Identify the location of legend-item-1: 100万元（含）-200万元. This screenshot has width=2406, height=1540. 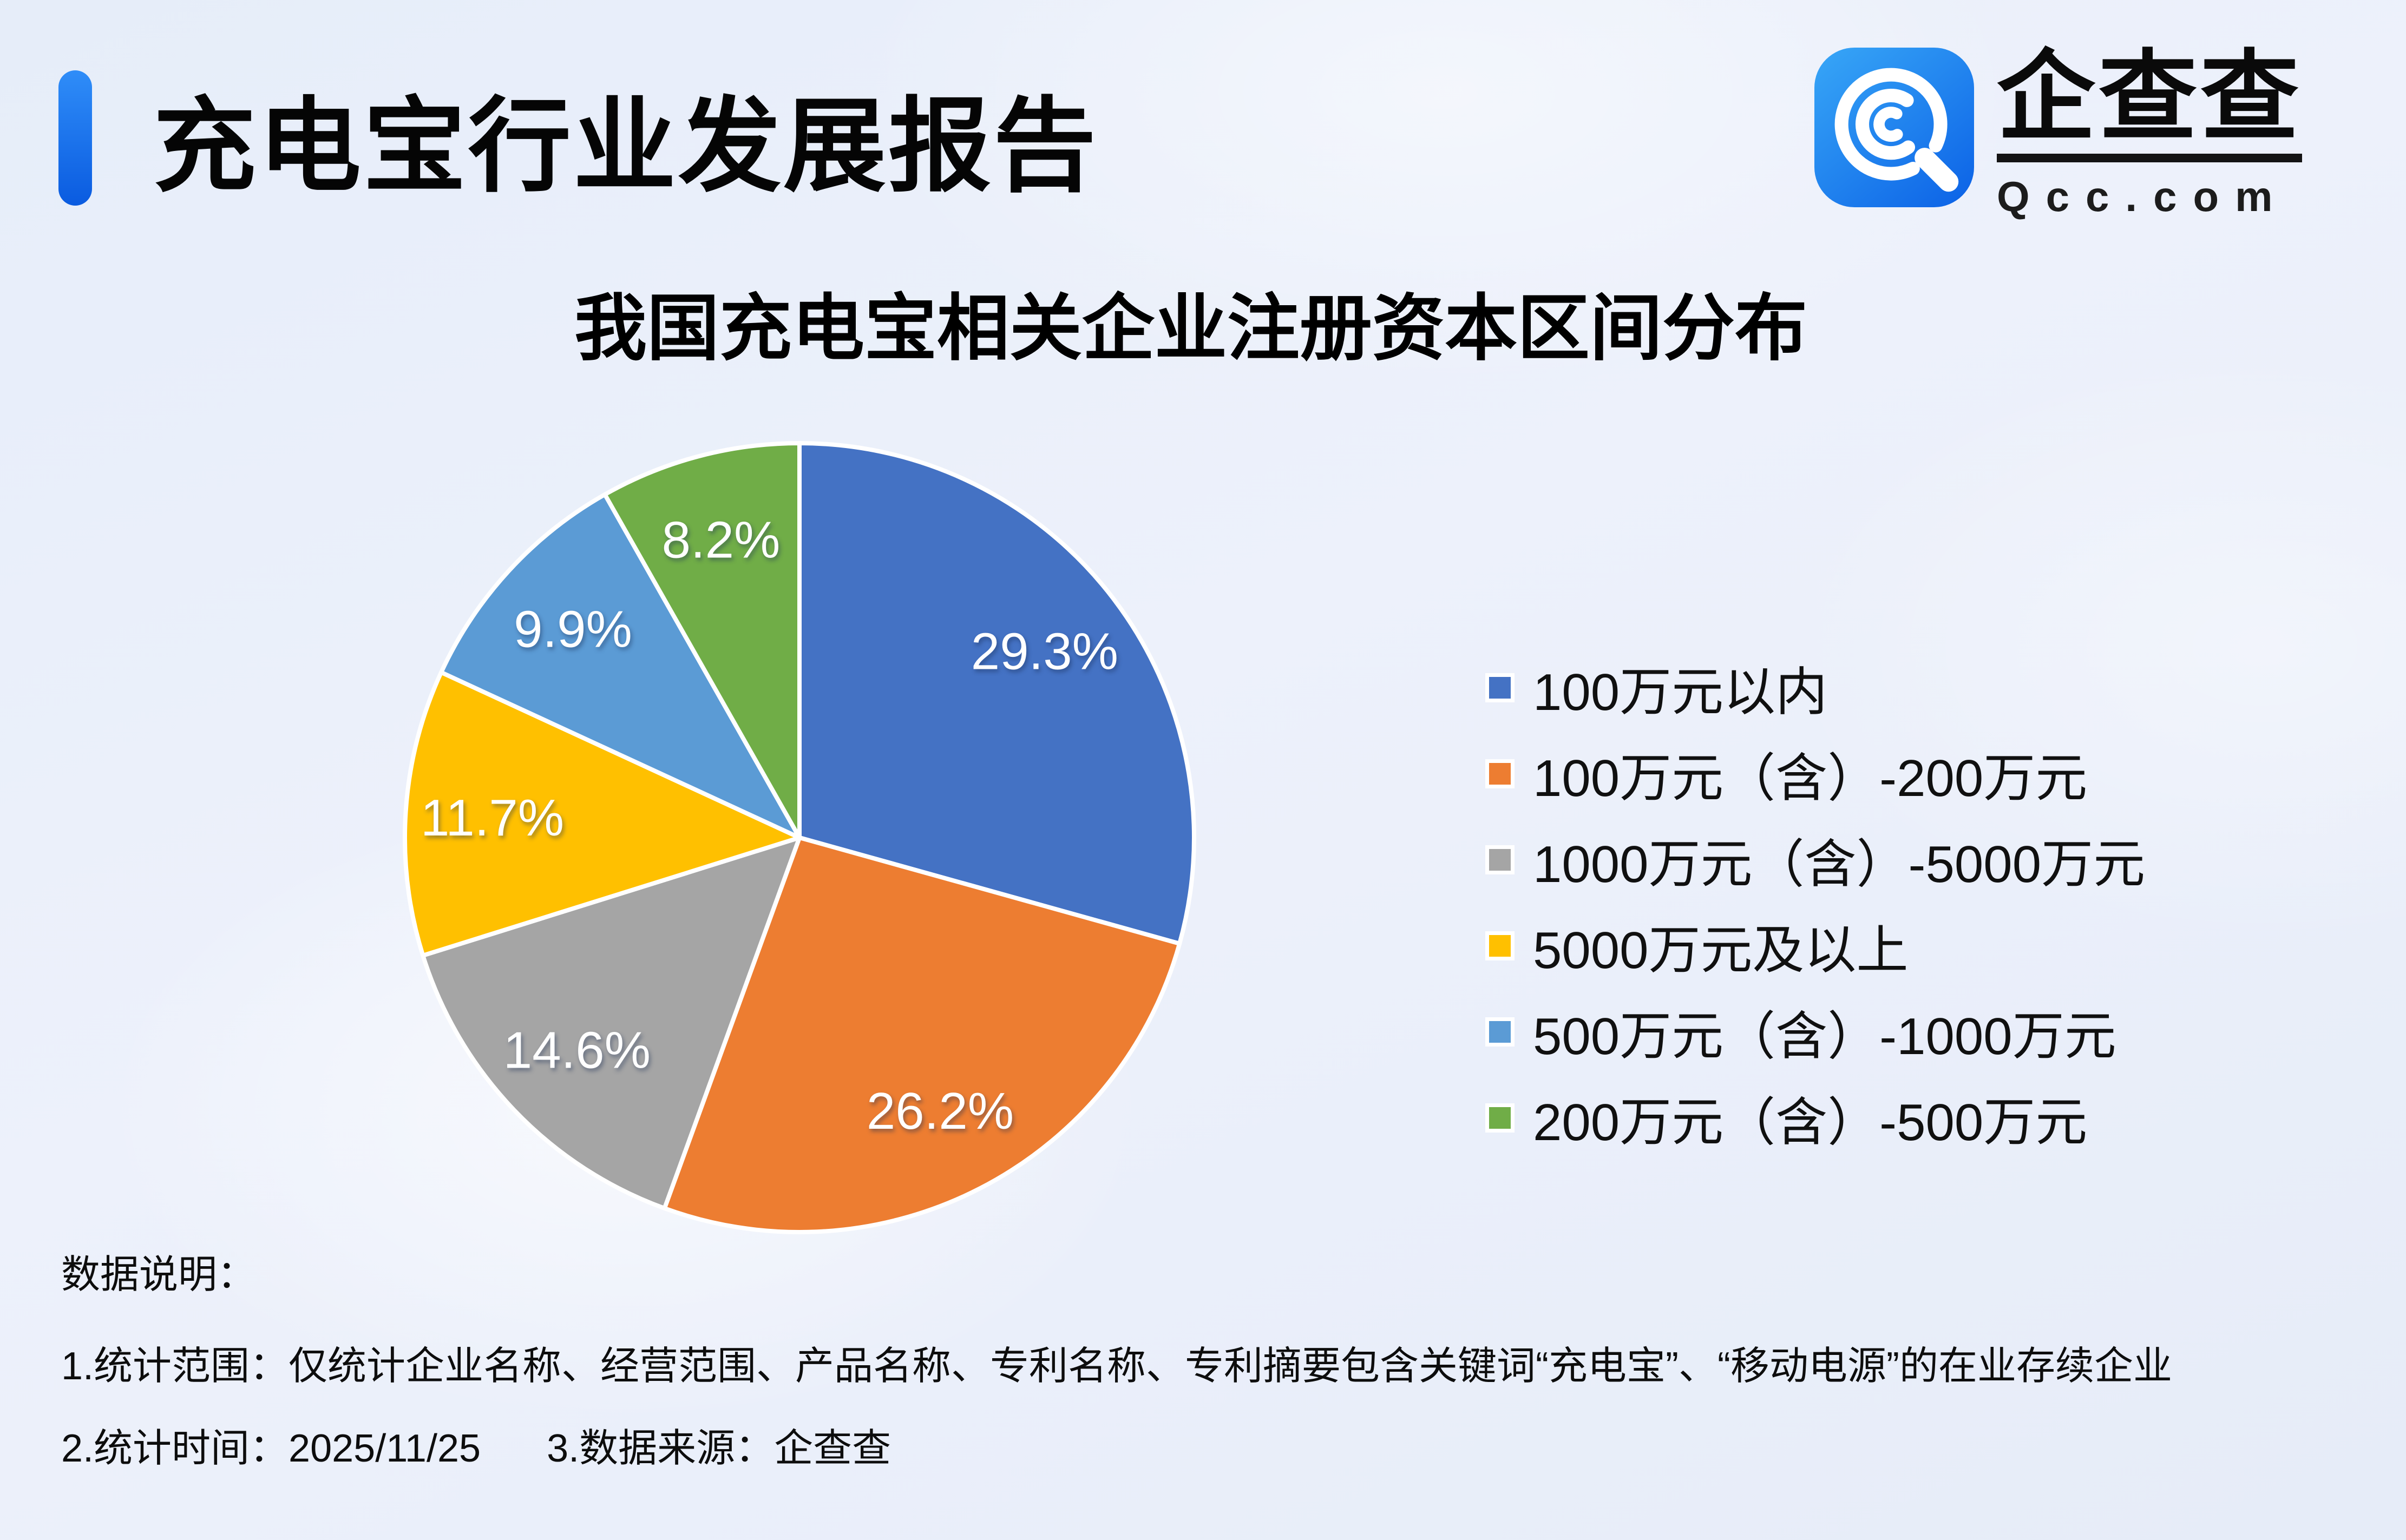
(1815, 774).